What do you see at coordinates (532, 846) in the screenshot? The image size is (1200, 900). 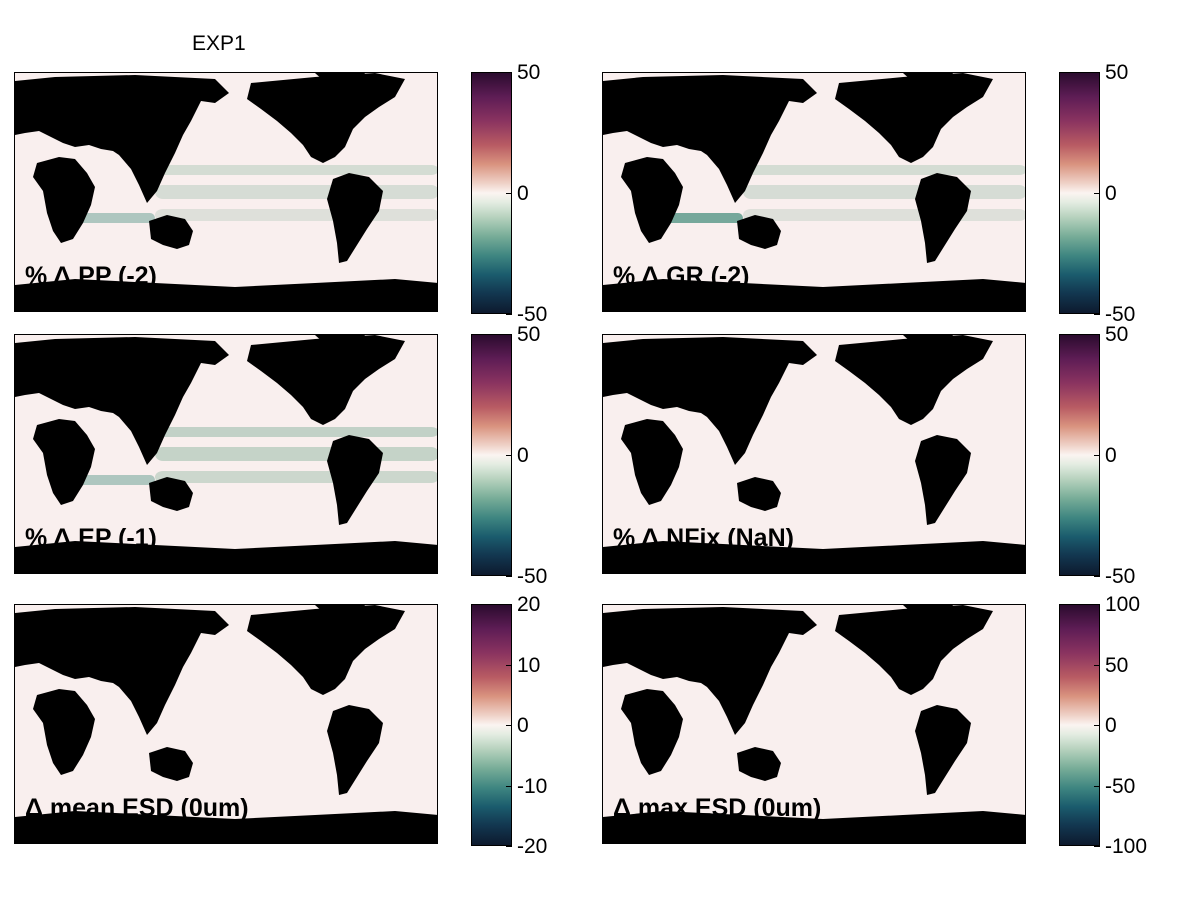 I see `colorbar-tick-label: -20` at bounding box center [532, 846].